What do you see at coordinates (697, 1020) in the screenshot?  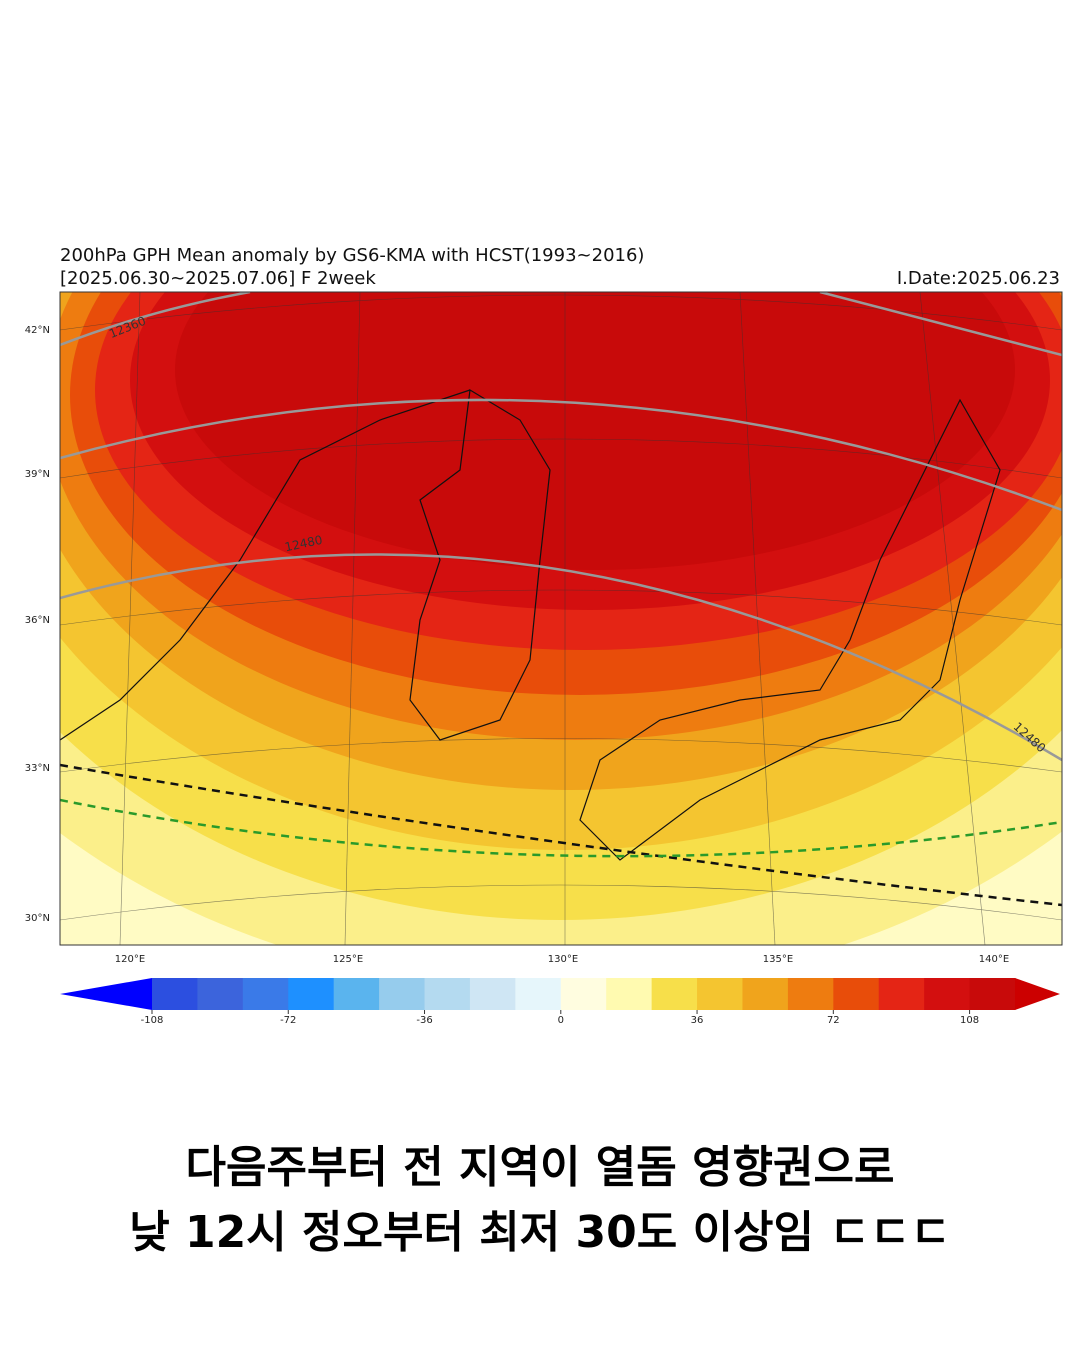 I see `colorbar-tick-label: 36` at bounding box center [697, 1020].